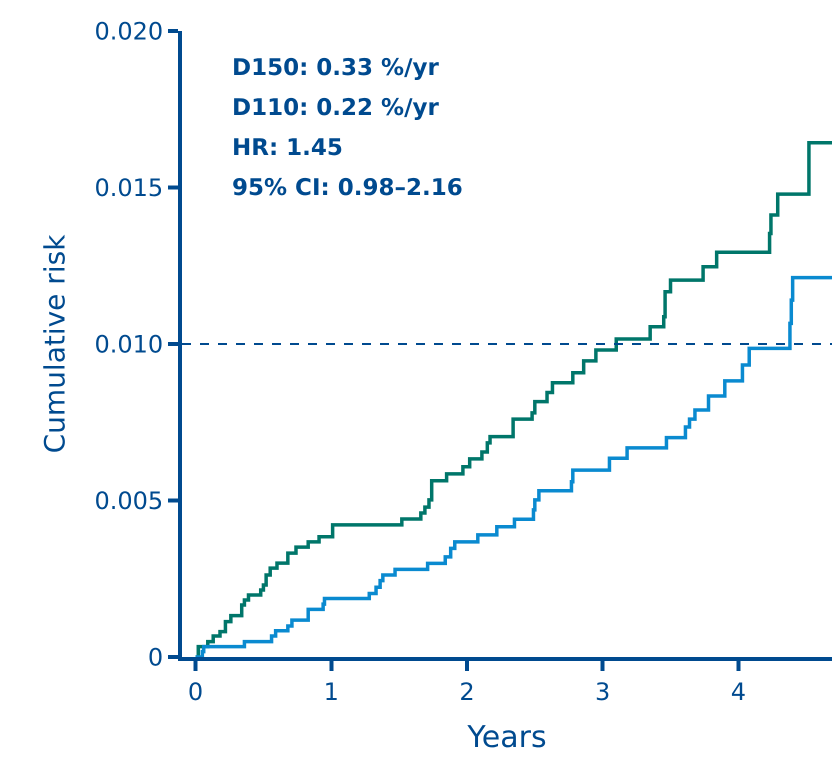 This screenshot has width=832, height=762. What do you see at coordinates (196, 692) in the screenshot?
I see `x-tick-label: 0` at bounding box center [196, 692].